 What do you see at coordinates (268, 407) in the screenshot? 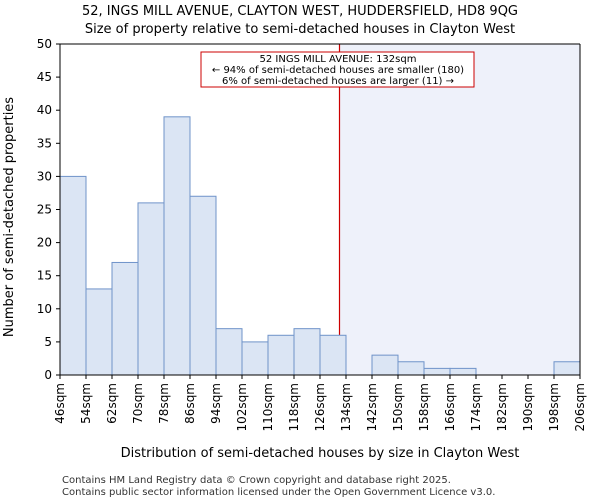
I see `x-tick-label: 110sqm` at bounding box center [268, 407].